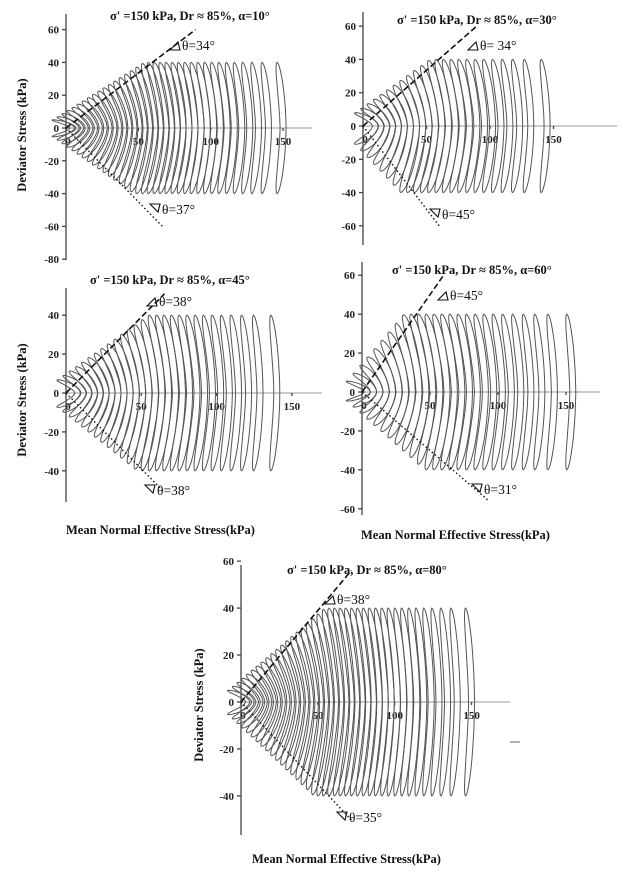  I want to click on panel-title: σ' =150 kPa, Dr ≈ 85%, α=80°, so click(367, 570).